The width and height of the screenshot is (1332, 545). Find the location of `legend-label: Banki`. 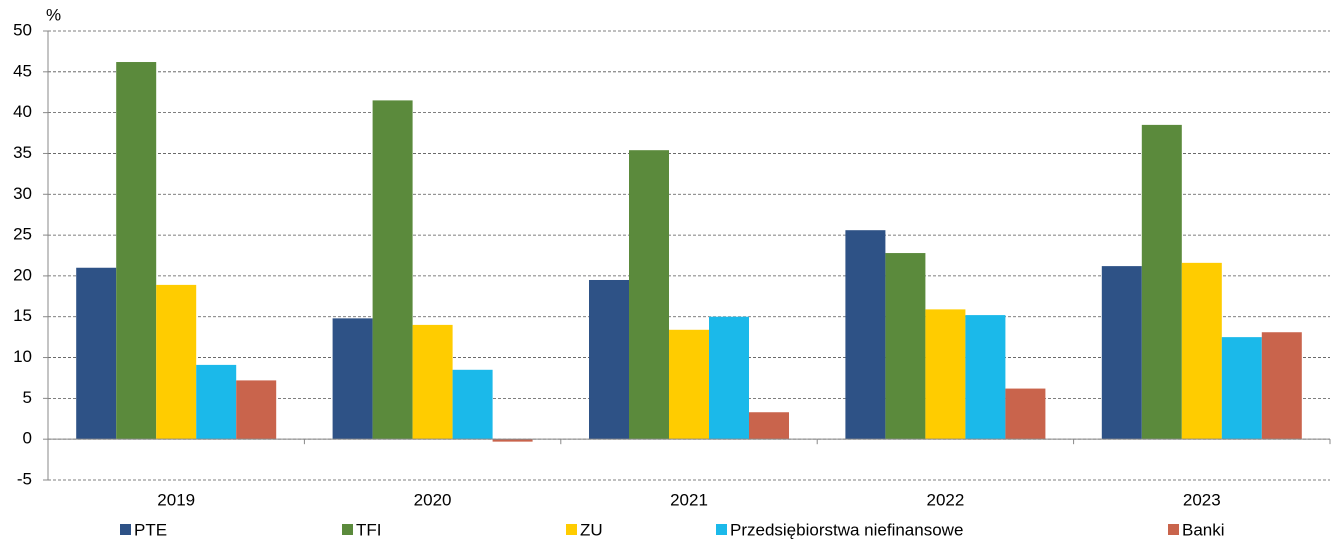

legend-label: Banki is located at coordinates (1203, 529).